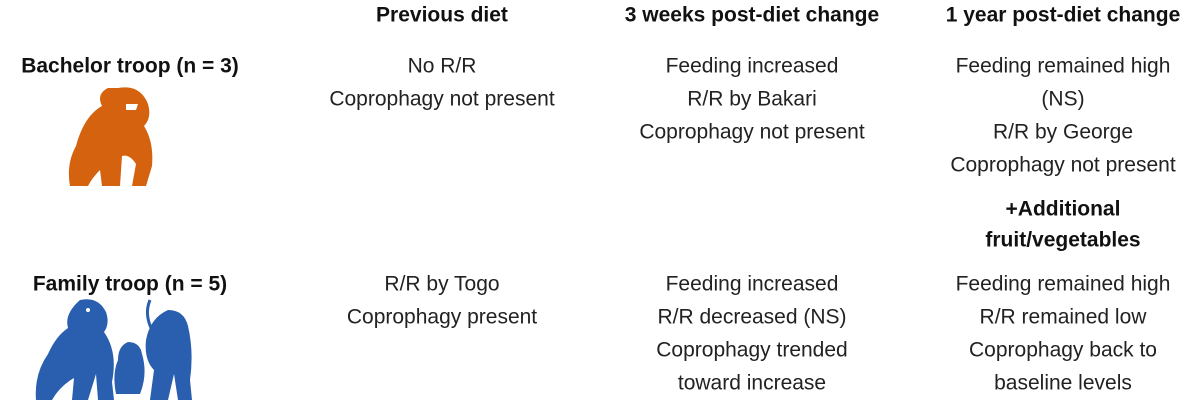 This screenshot has height=416, width=1200. Describe the element at coordinates (751, 350) in the screenshot. I see `cell-line: Coprophagy trended` at that location.